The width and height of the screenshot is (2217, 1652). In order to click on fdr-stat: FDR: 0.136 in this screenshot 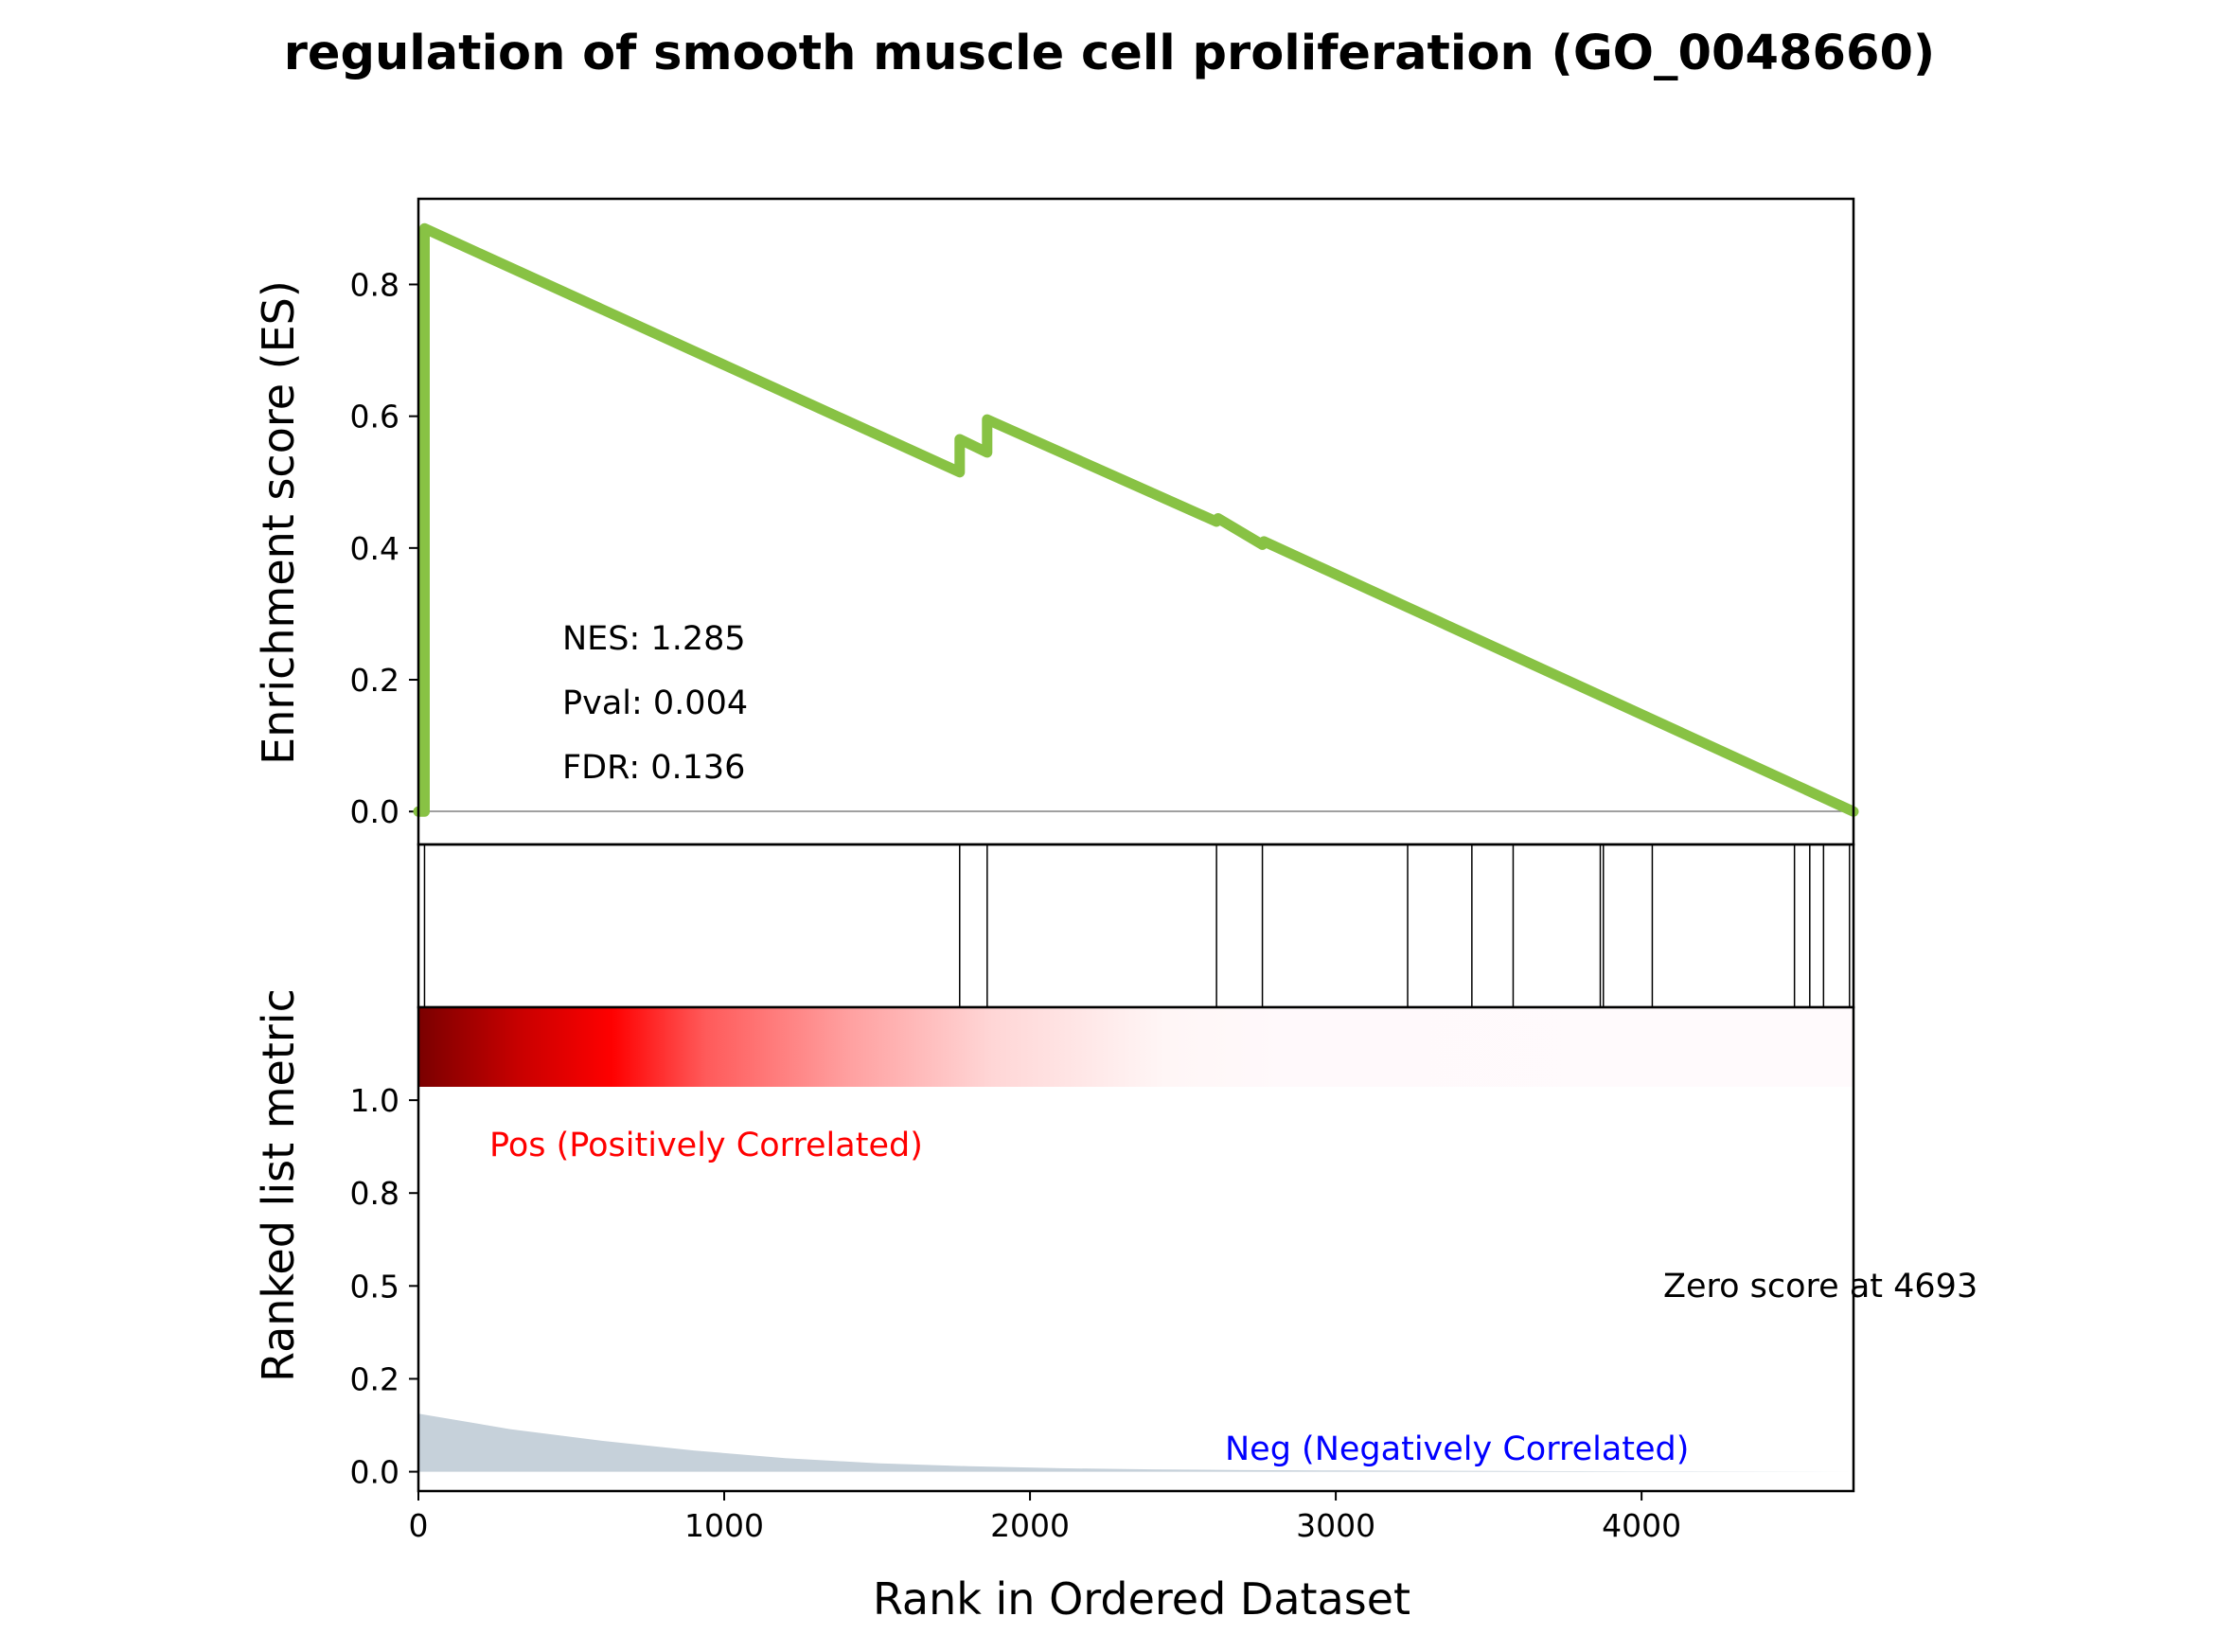, I will do `click(653, 768)`.